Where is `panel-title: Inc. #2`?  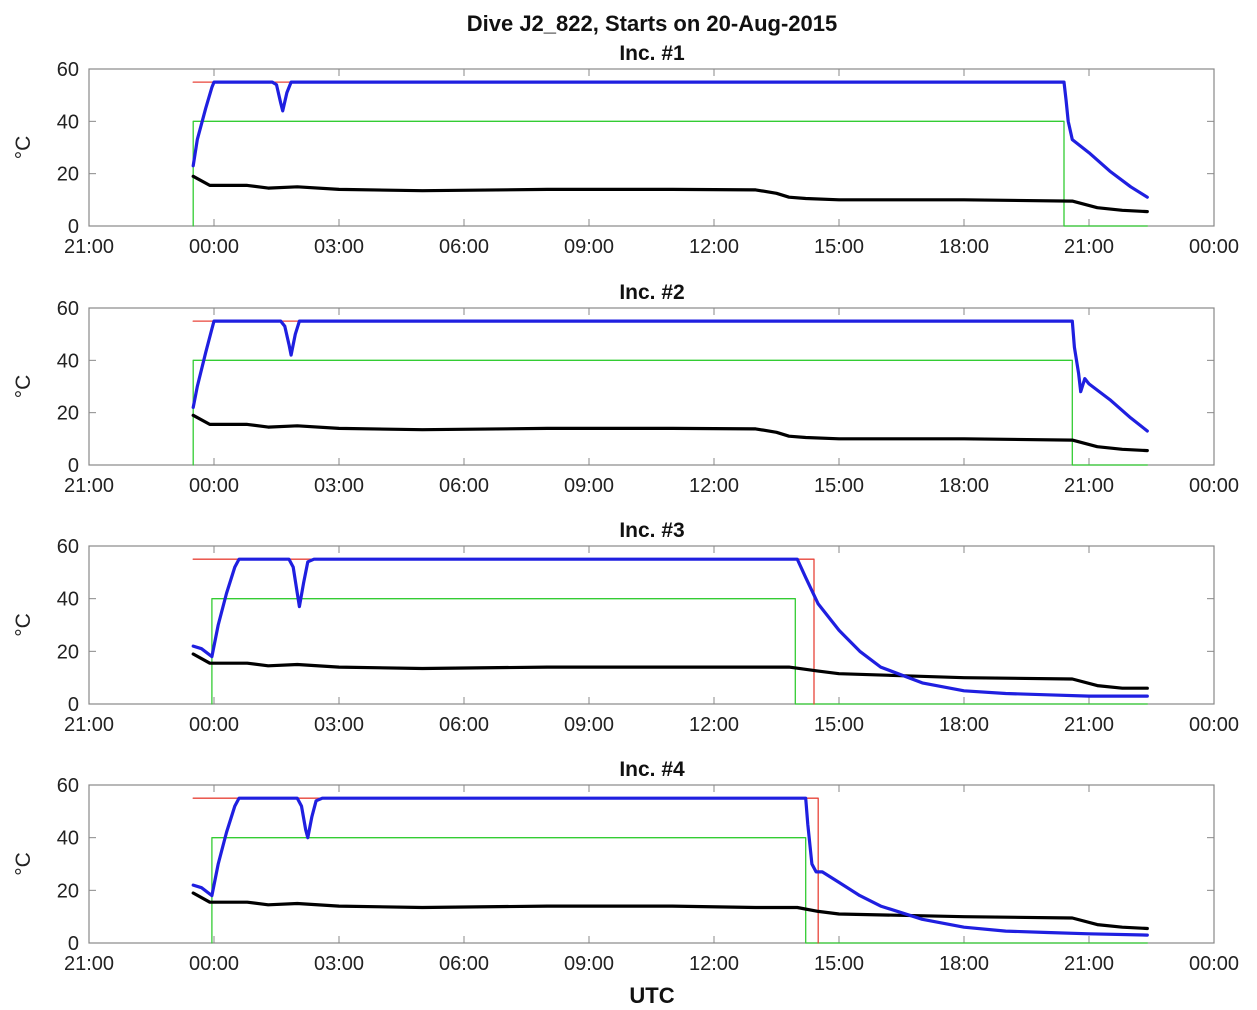
panel-title: Inc. #2 is located at coordinates (651, 292).